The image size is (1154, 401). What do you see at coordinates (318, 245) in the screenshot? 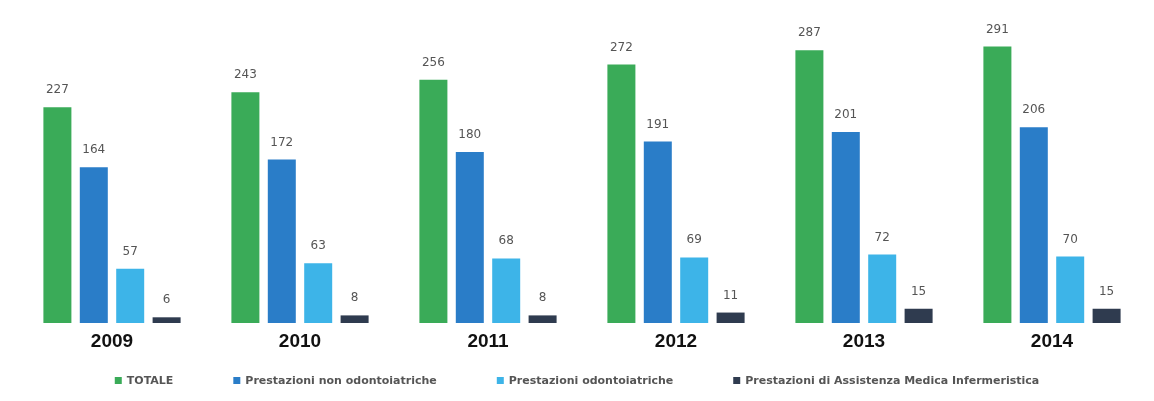
I see `data-label: 63` at bounding box center [318, 245].